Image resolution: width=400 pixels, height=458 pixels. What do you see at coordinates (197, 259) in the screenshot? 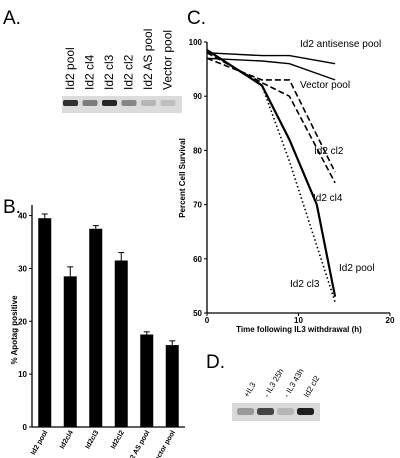
I see `panel-c-y-tick-label: 60` at bounding box center [197, 259].